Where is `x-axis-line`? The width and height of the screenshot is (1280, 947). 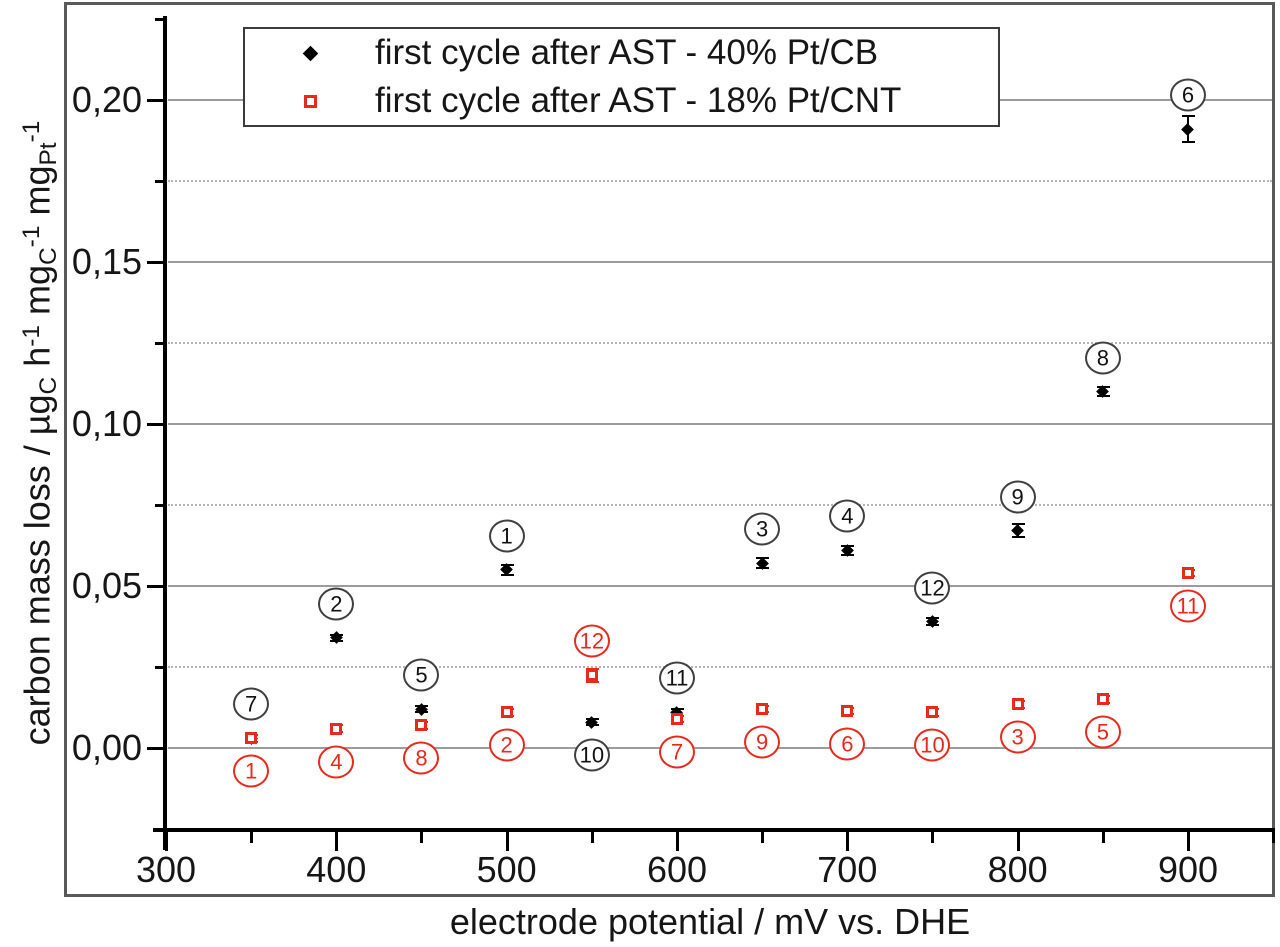
x-axis-line is located at coordinates (714, 830).